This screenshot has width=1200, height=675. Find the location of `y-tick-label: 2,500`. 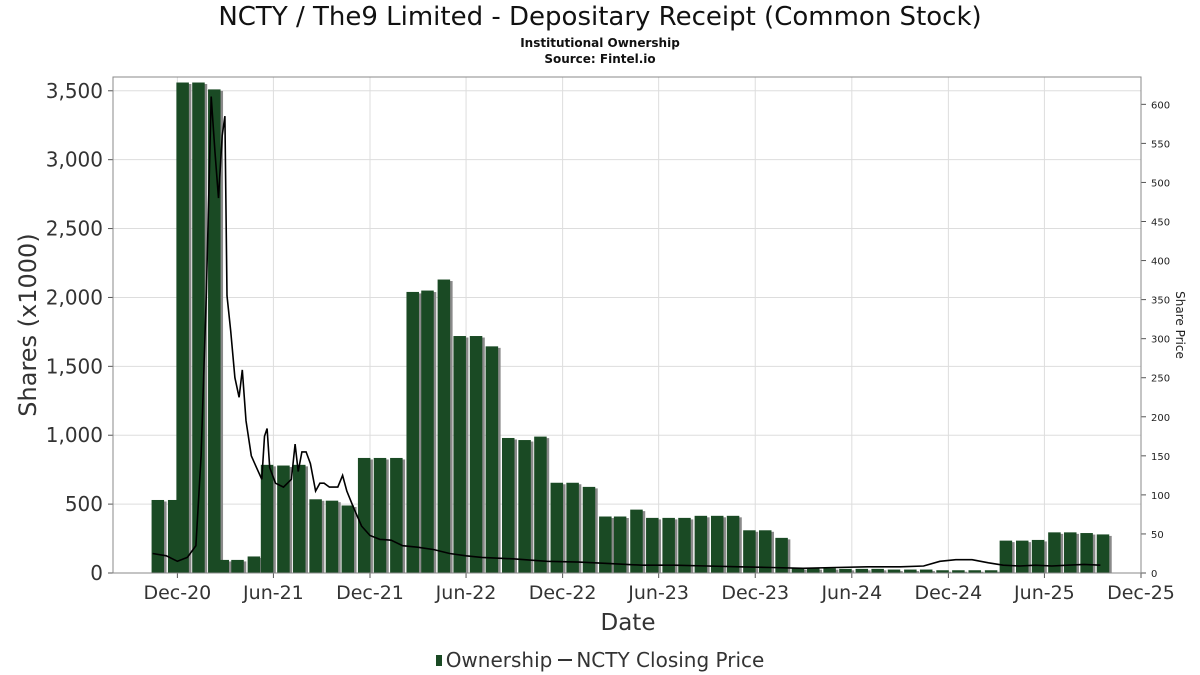

y-tick-label: 2,500 is located at coordinates (74, 229).